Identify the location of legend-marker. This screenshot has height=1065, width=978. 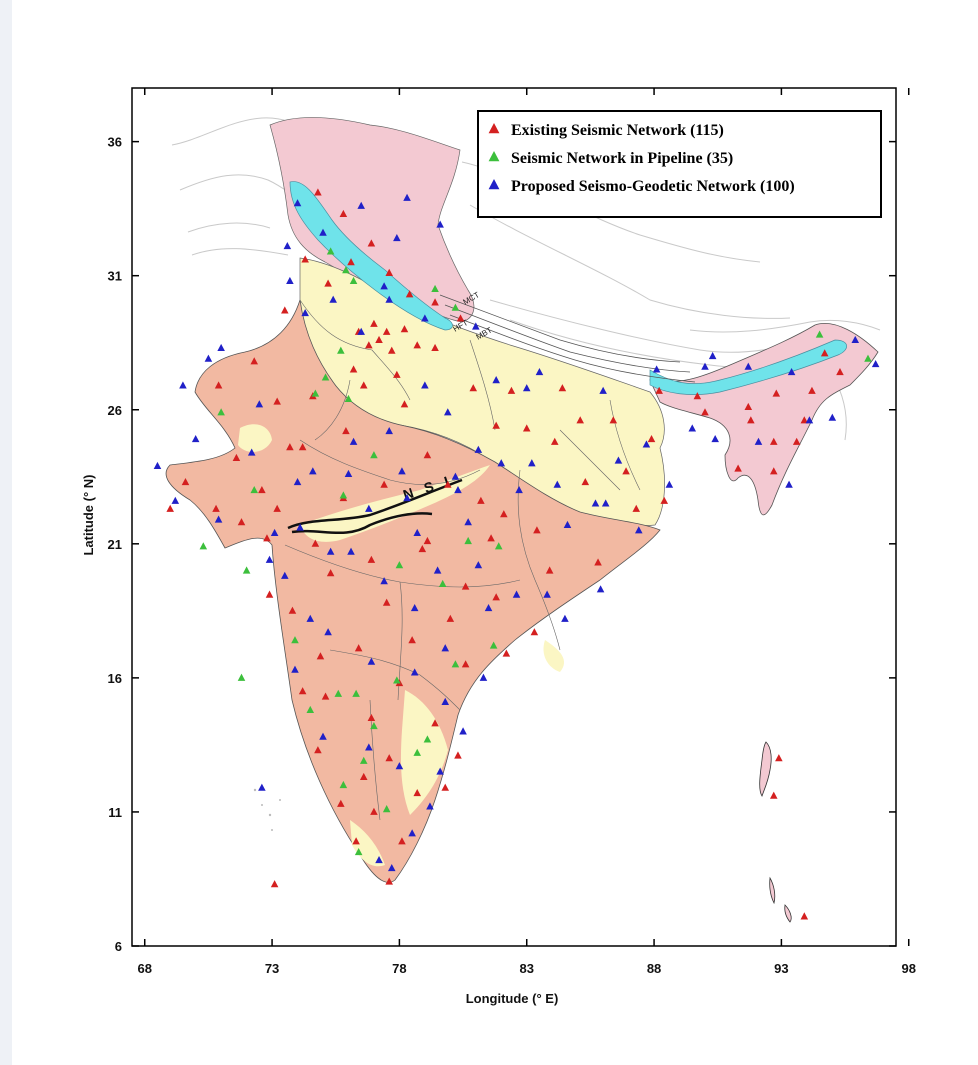
(494, 156).